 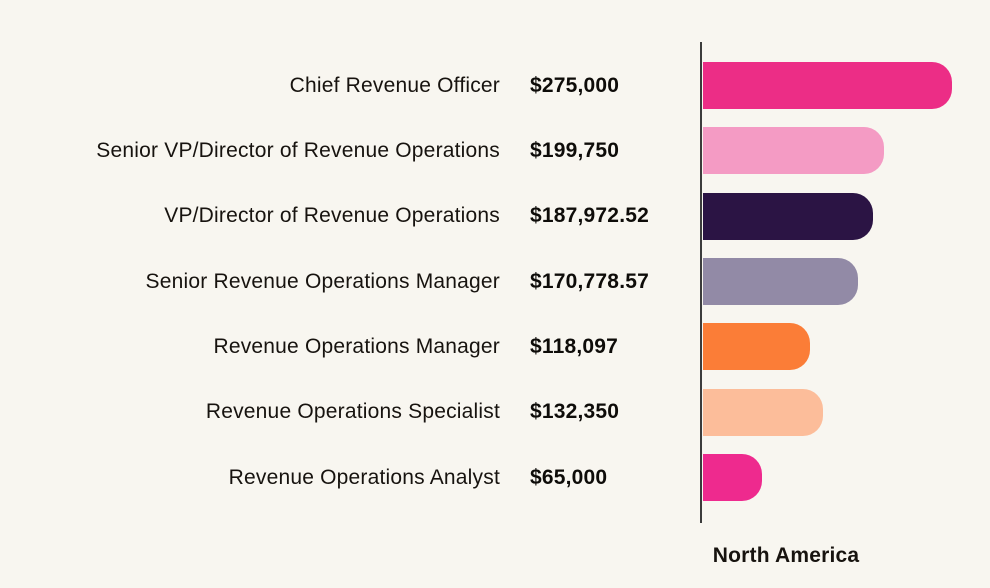 I want to click on chart-row: Revenue Operations Manager $118,097, so click(x=495, y=346).